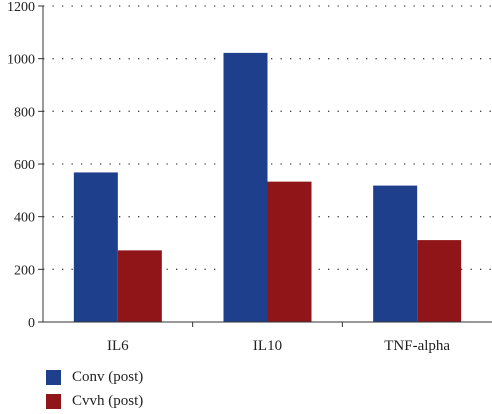 This screenshot has height=414, width=492. Describe the element at coordinates (289, 251) in the screenshot. I see `bar-cvvh-il10` at that location.